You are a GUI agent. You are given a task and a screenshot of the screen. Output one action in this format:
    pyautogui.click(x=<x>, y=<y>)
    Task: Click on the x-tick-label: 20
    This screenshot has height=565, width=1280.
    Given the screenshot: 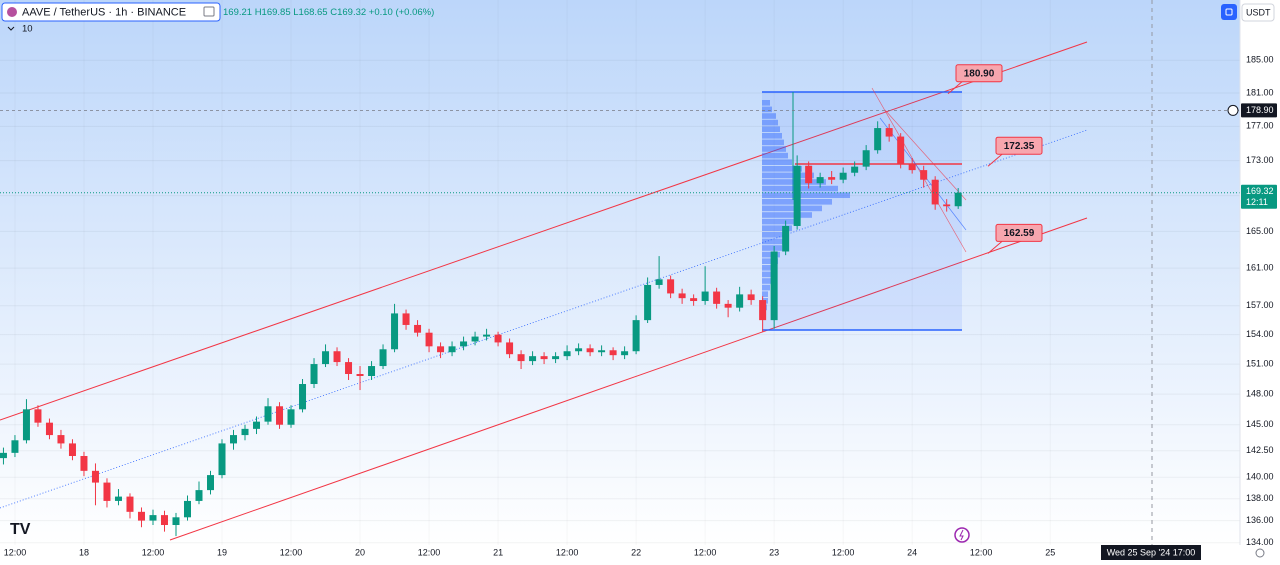 What is the action you would take?
    pyautogui.click(x=360, y=552)
    